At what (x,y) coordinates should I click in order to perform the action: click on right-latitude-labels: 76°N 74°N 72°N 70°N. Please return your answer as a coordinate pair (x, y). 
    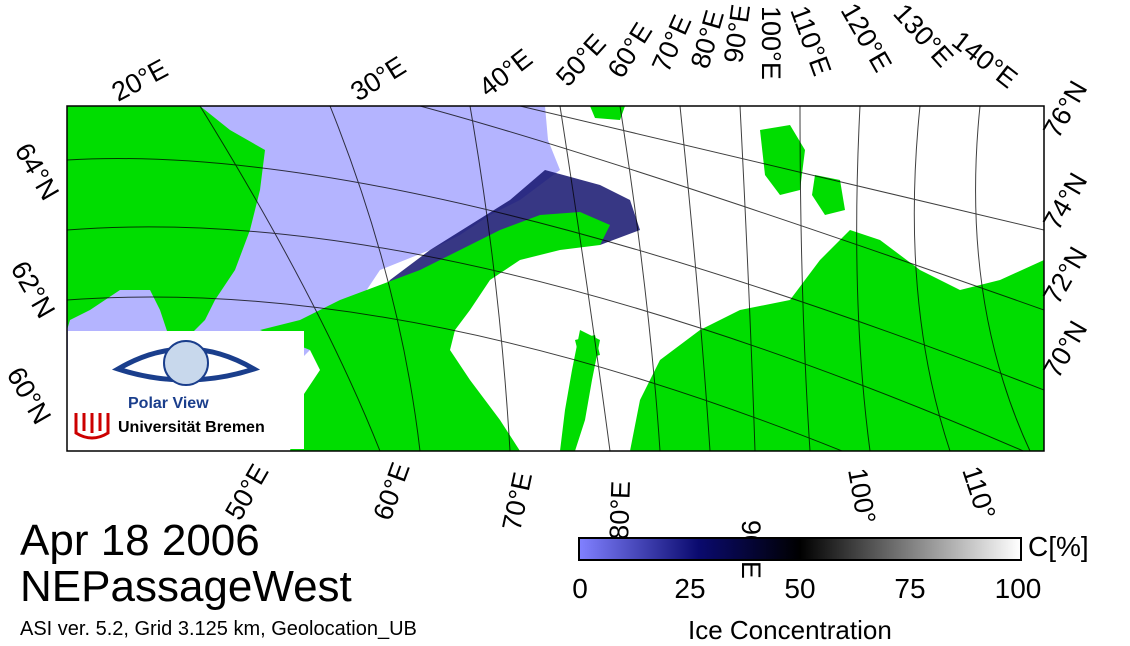
    Looking at the image, I should click on (1065, 229).